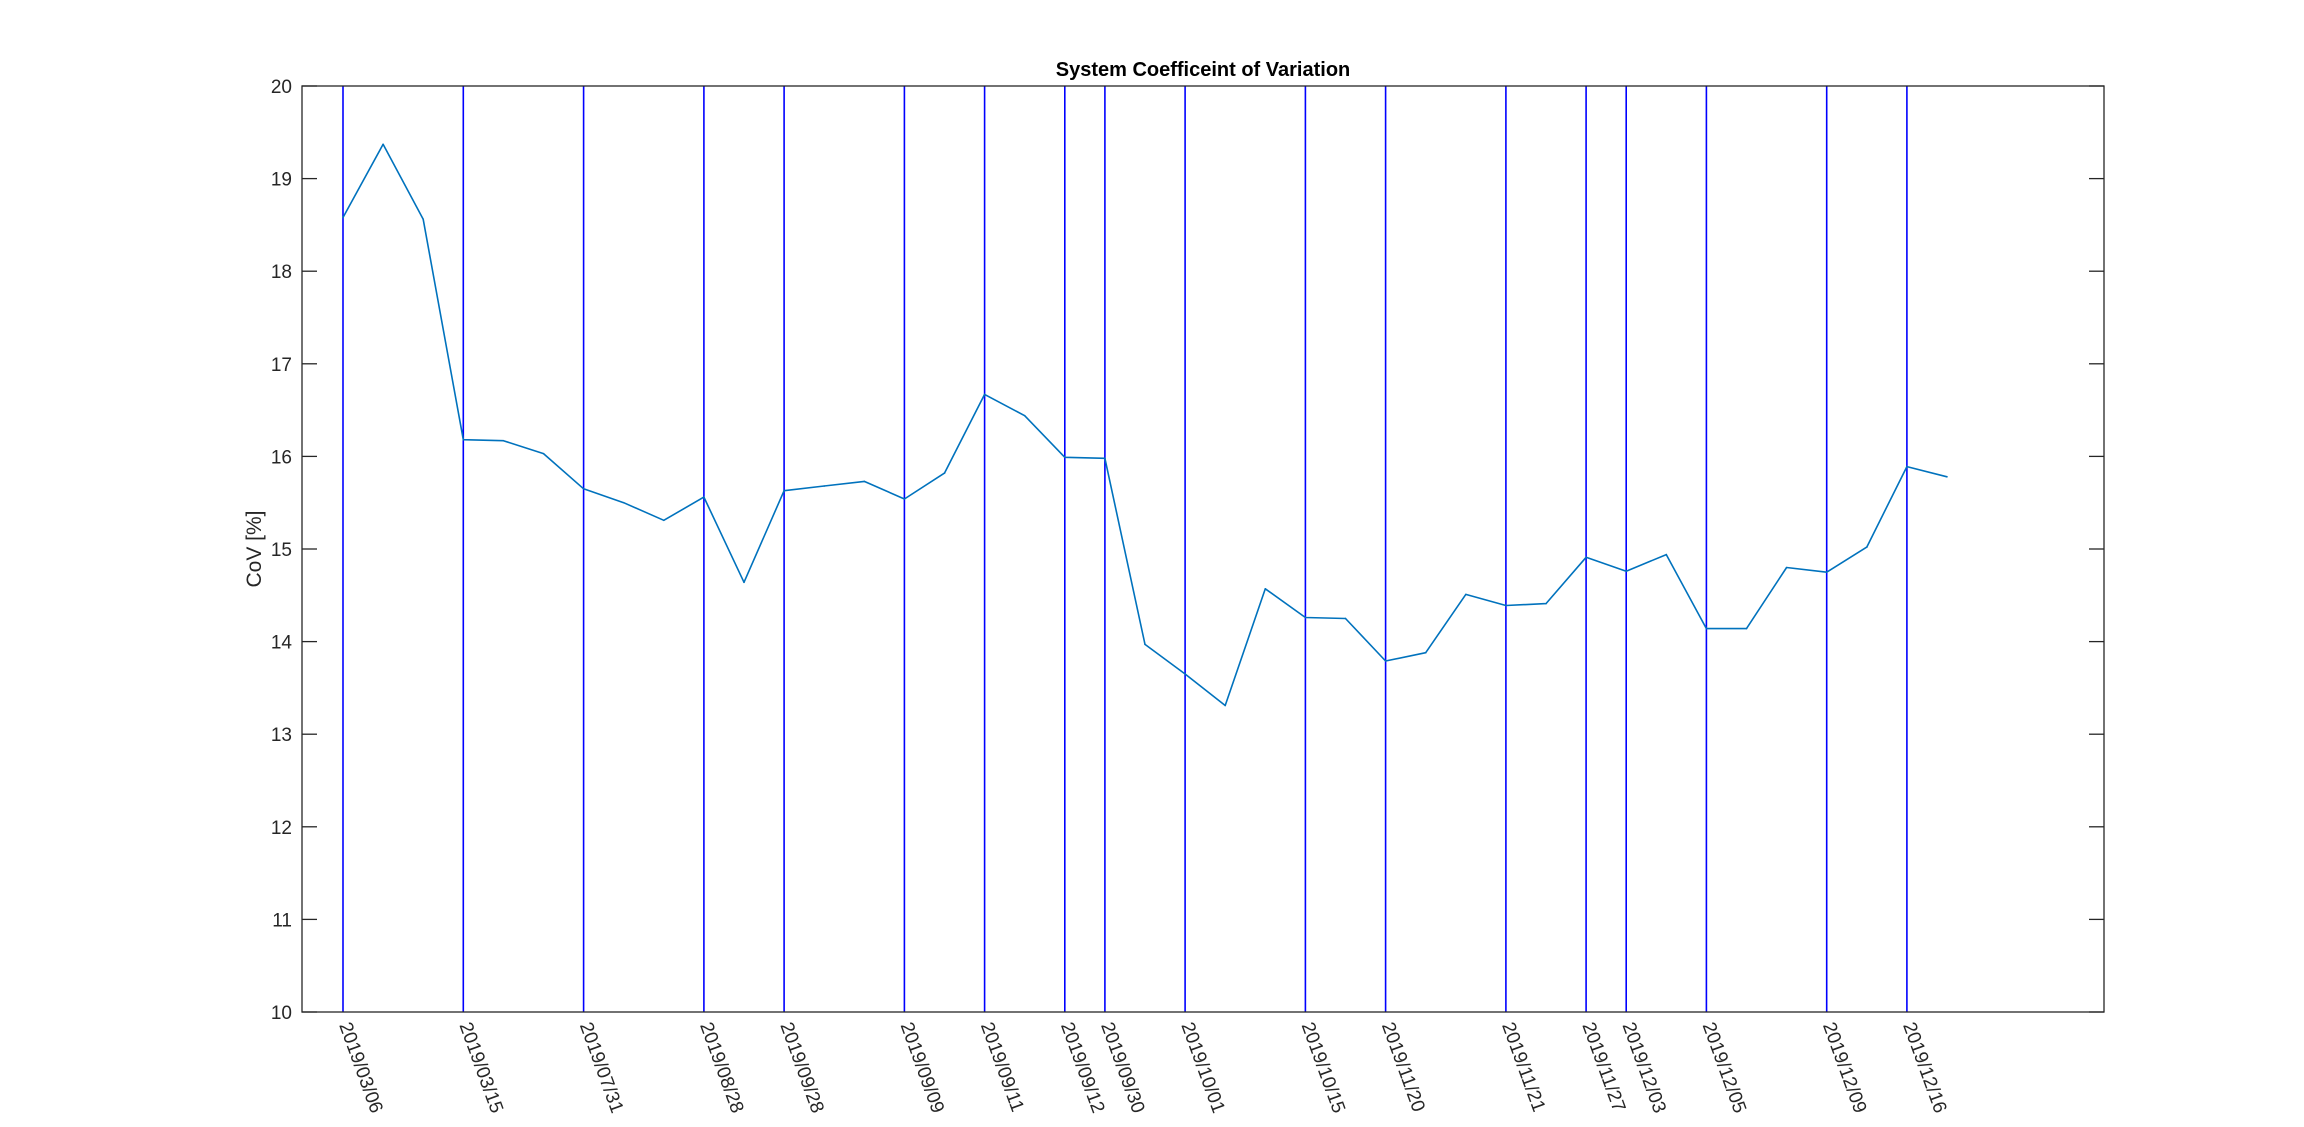 This screenshot has width=2304, height=1127. What do you see at coordinates (281, 1013) in the screenshot?
I see `y-tick-label-0: 10` at bounding box center [281, 1013].